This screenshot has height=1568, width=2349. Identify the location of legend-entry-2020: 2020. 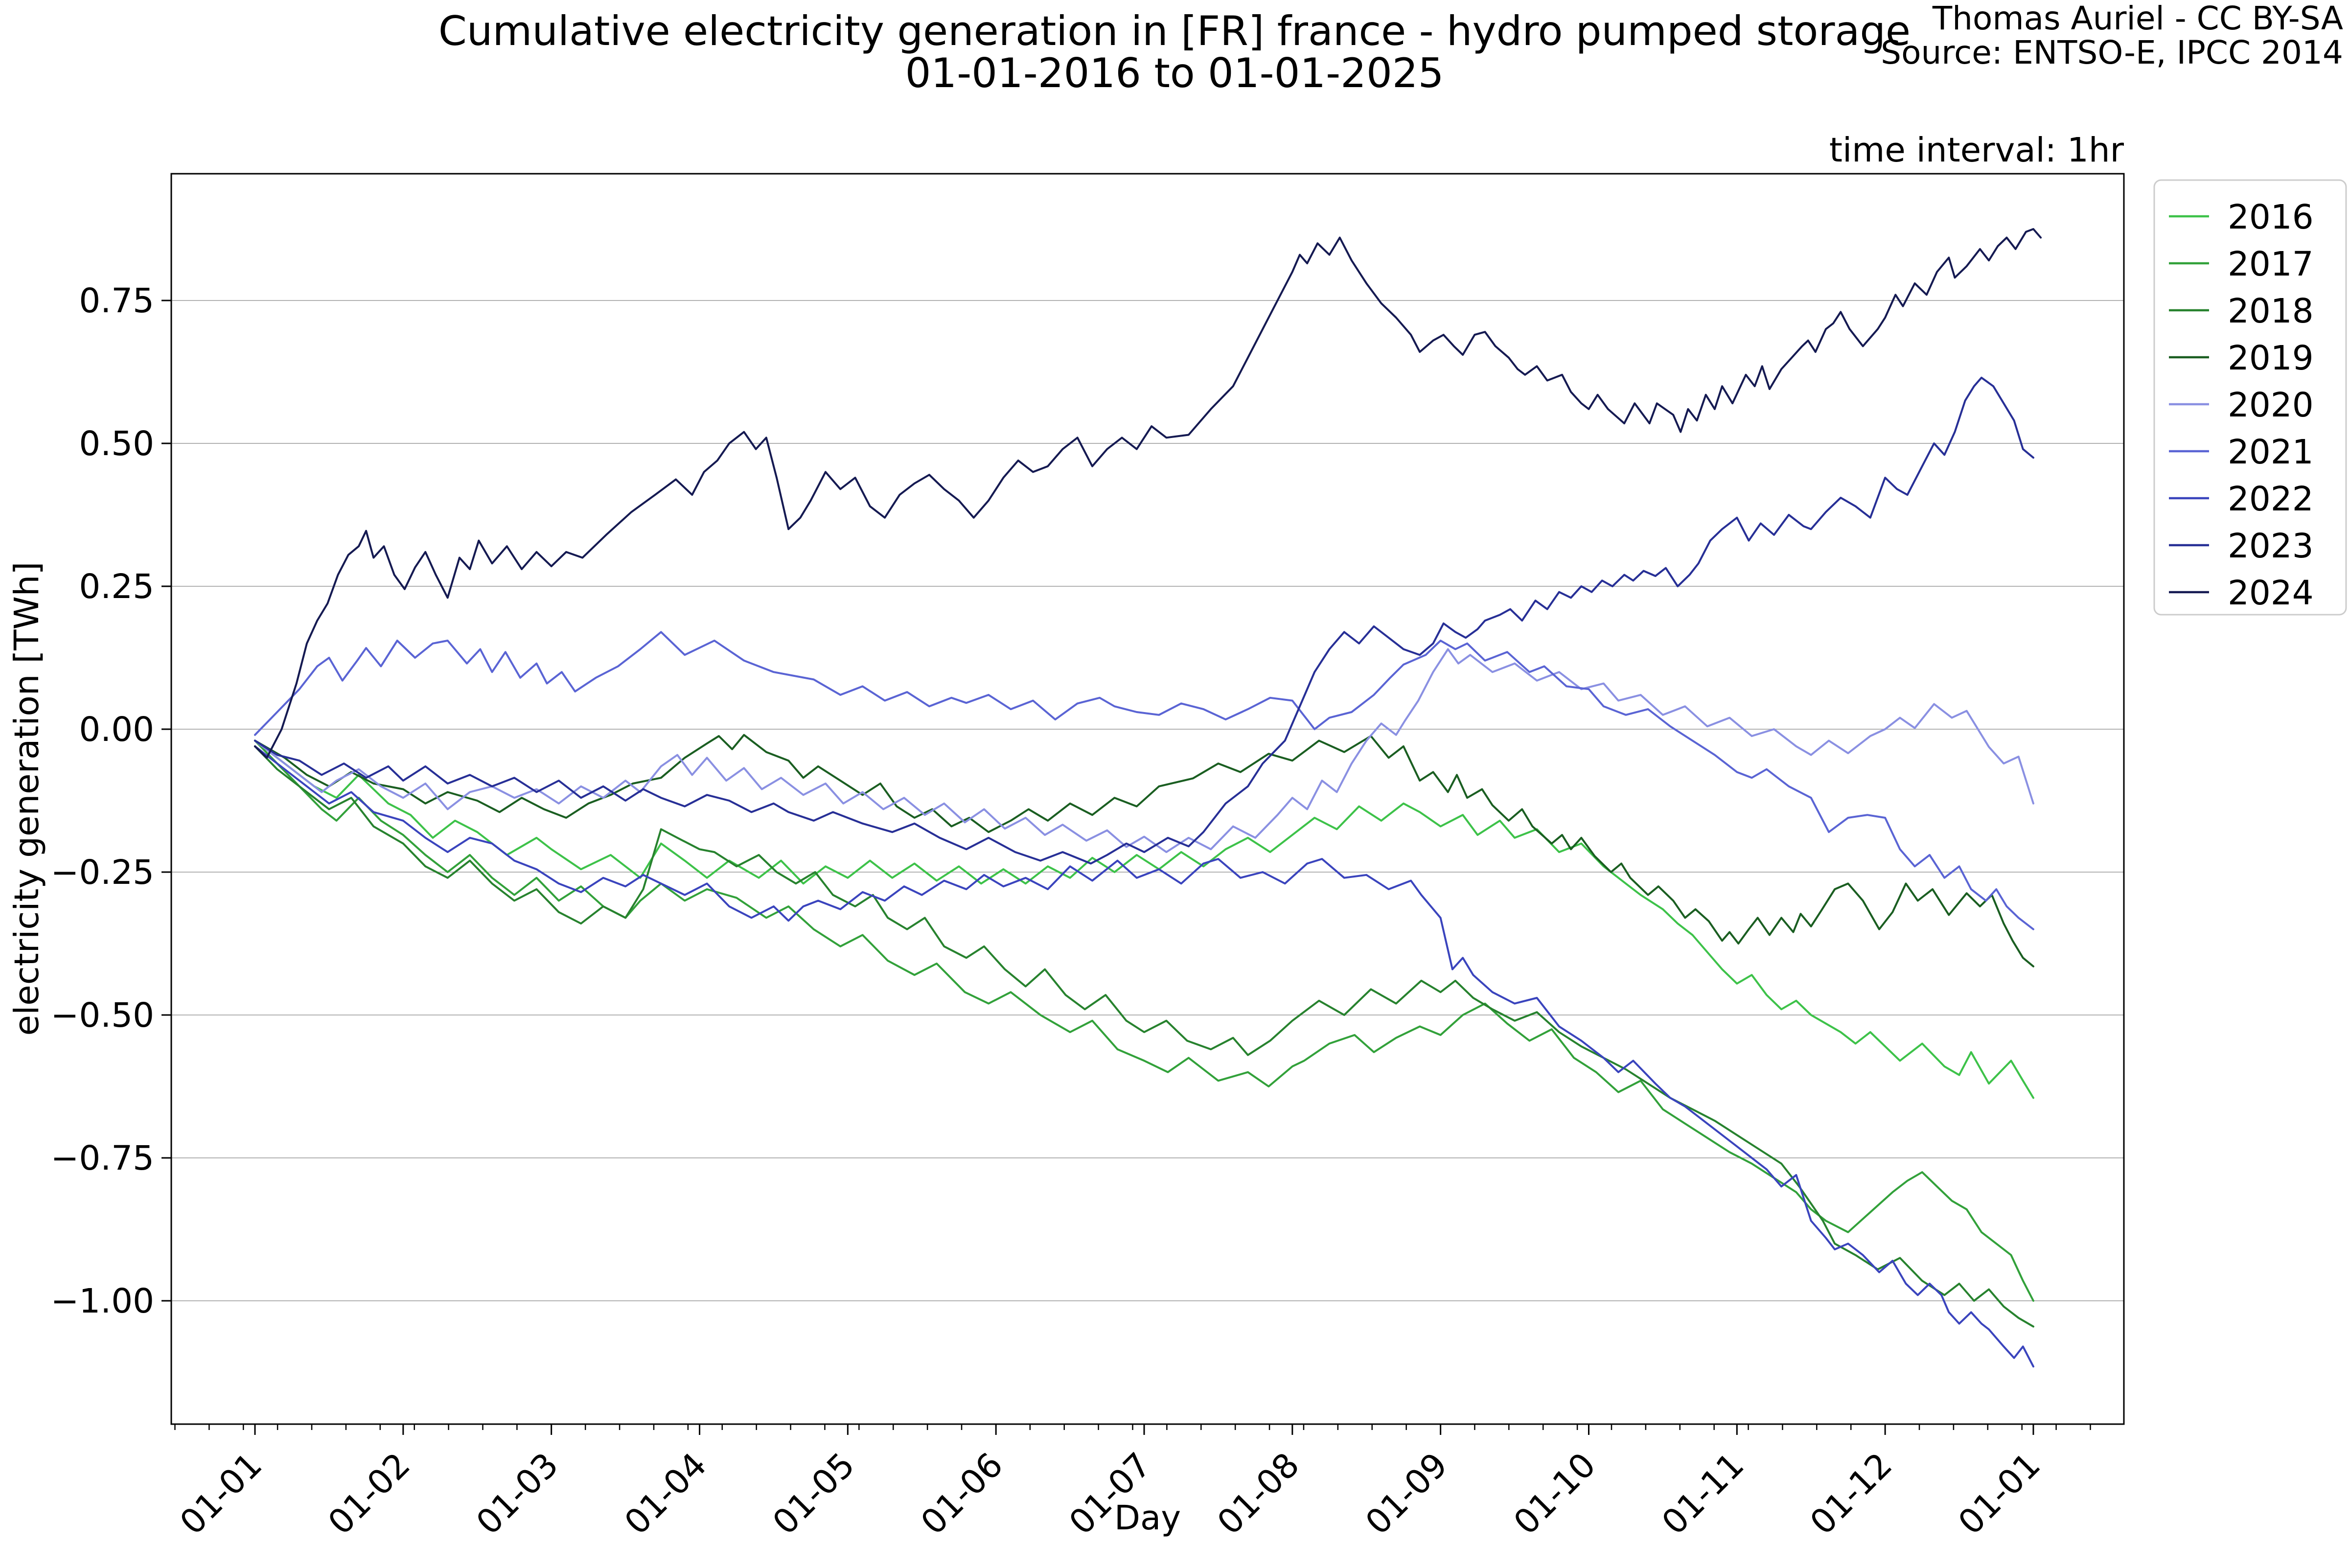
(2241, 405).